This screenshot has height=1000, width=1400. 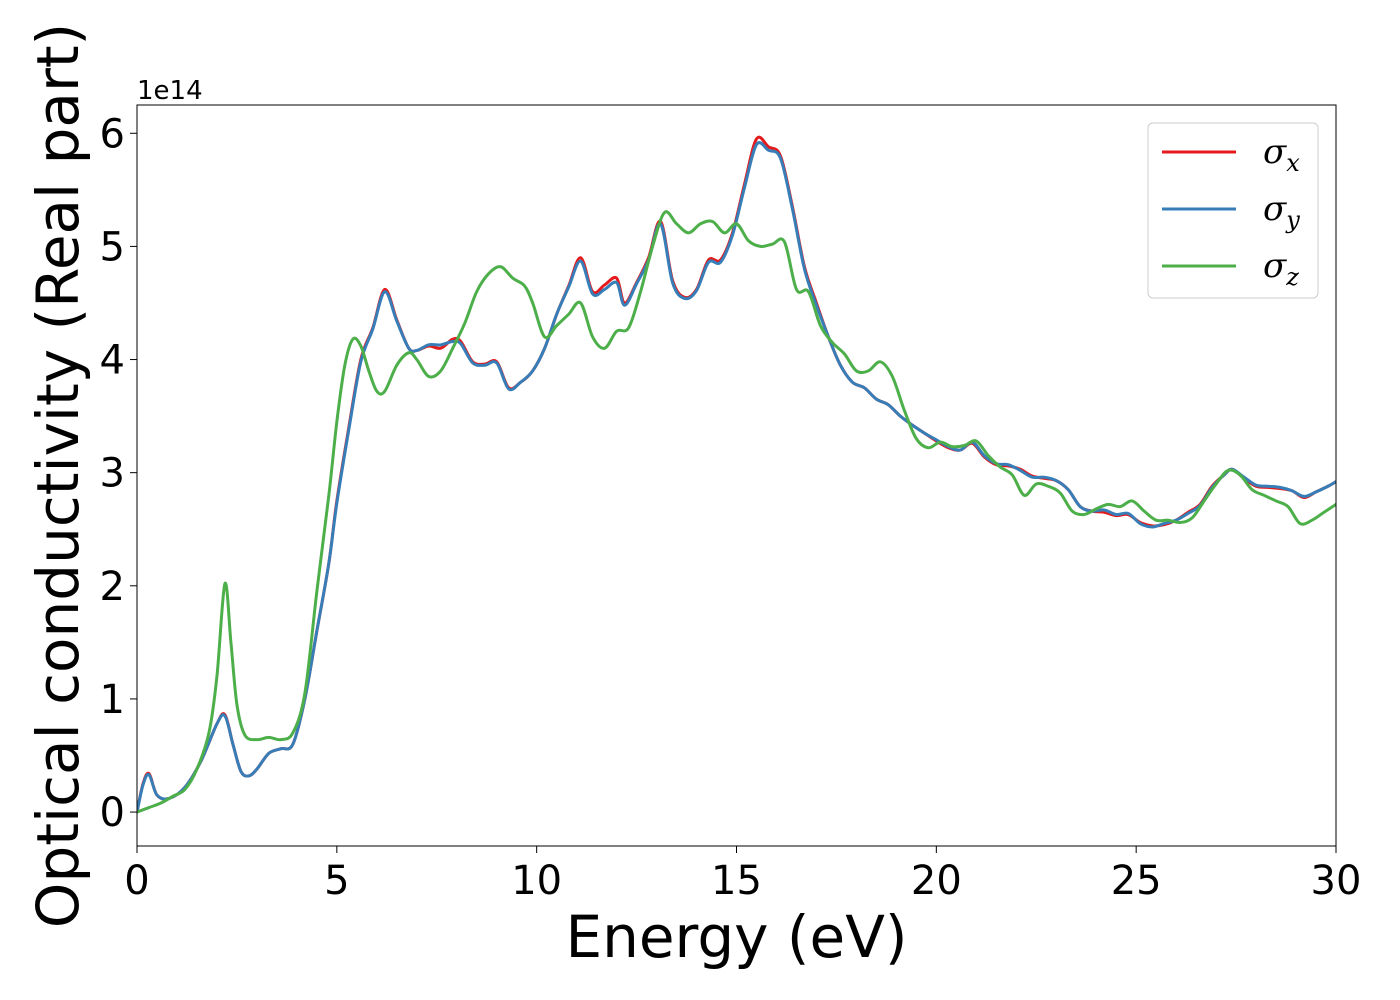 I want to click on legend-item-sigma-y: σy, so click(x=1231, y=211).